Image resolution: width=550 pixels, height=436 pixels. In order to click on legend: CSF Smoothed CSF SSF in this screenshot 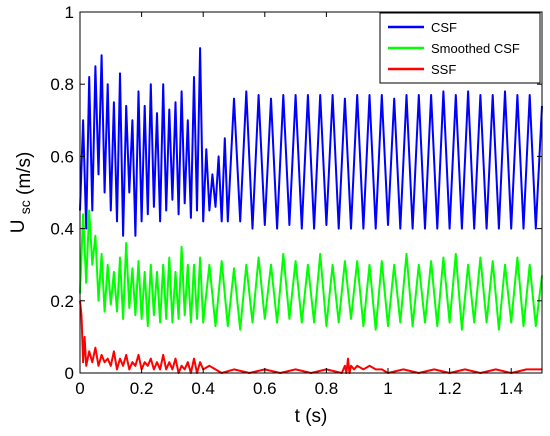, I will do `click(460, 48)`.